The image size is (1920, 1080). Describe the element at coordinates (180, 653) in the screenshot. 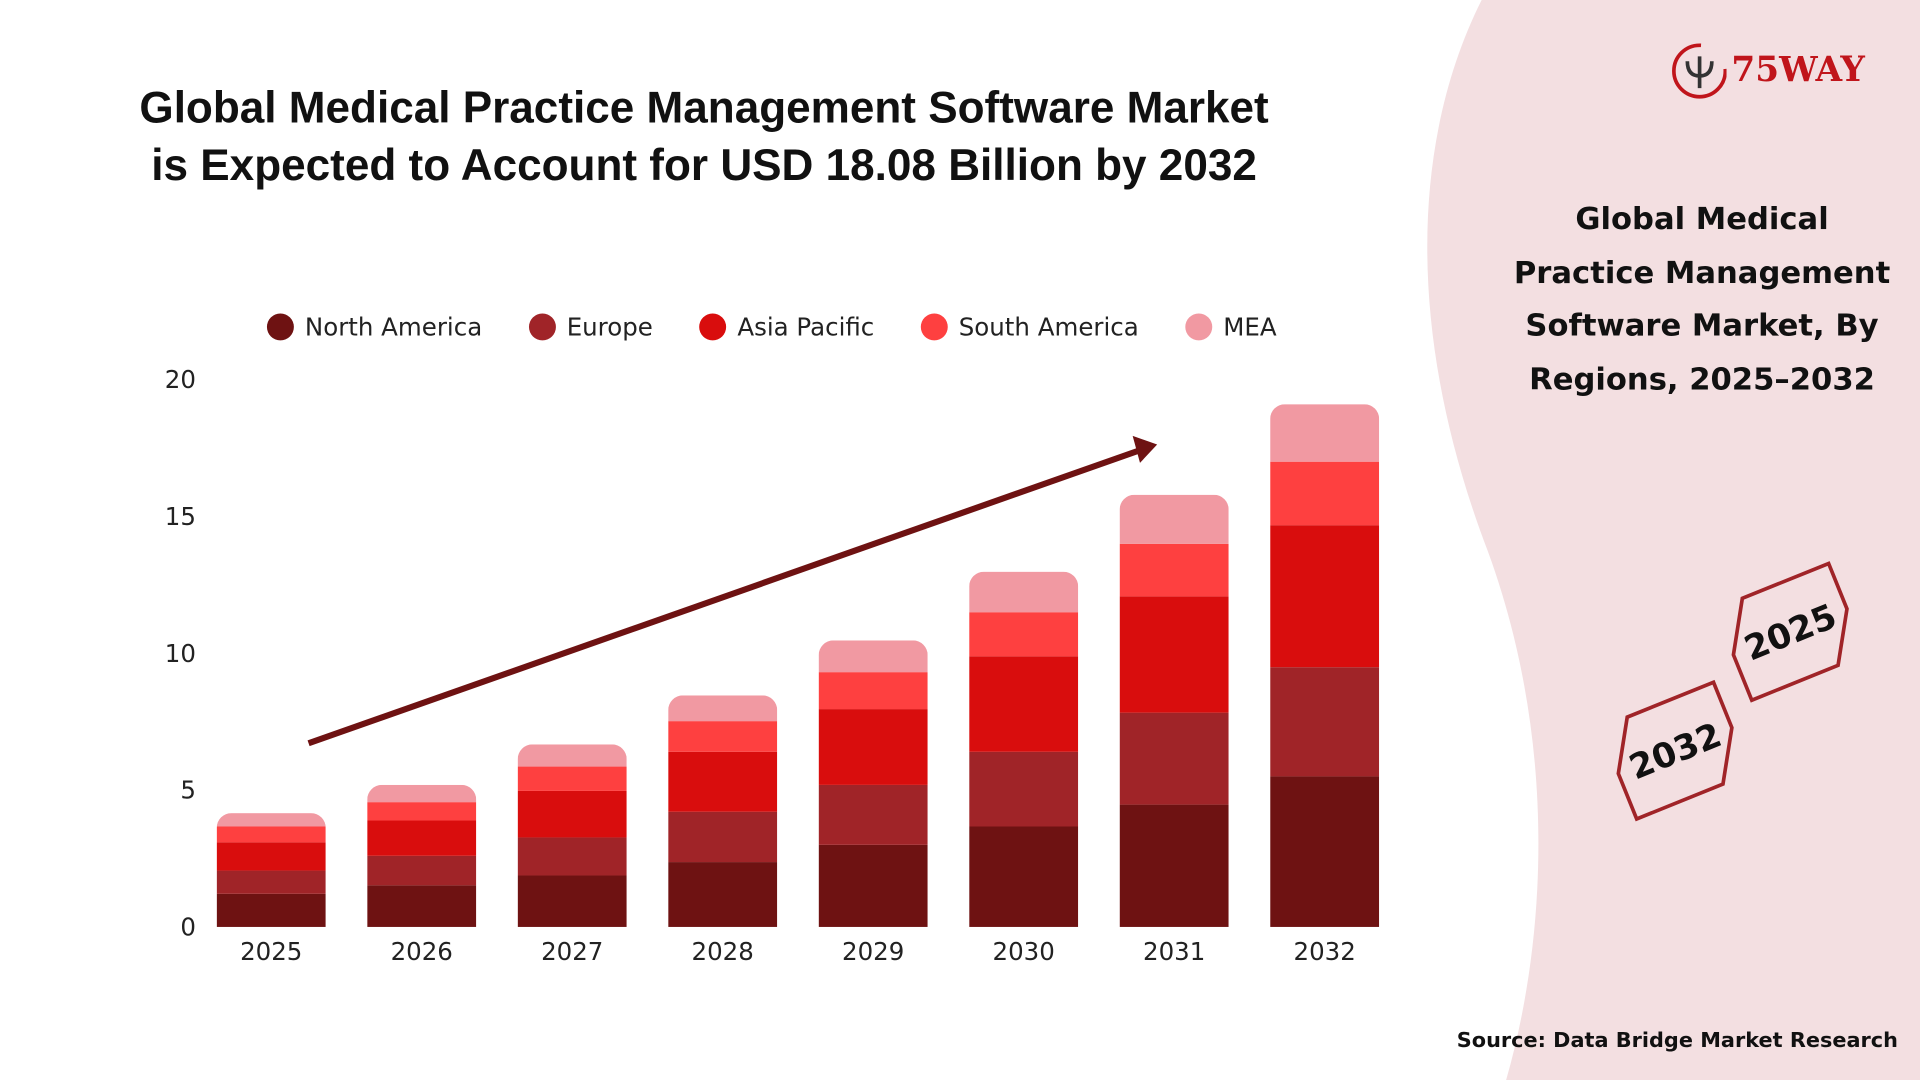

I see `y-tick-label: 10` at that location.